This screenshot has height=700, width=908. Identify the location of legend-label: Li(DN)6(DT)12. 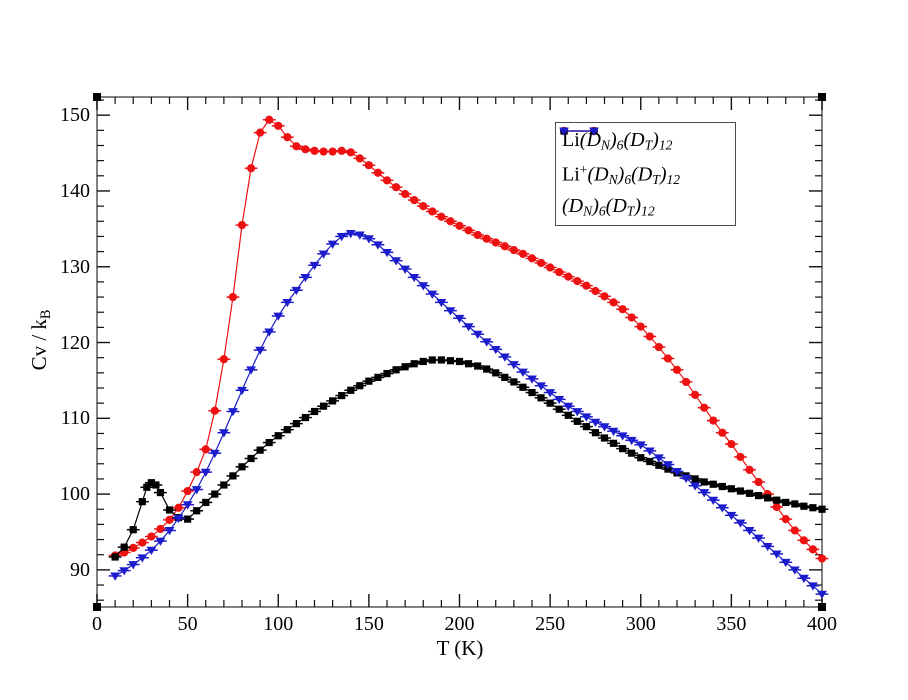
(617, 141).